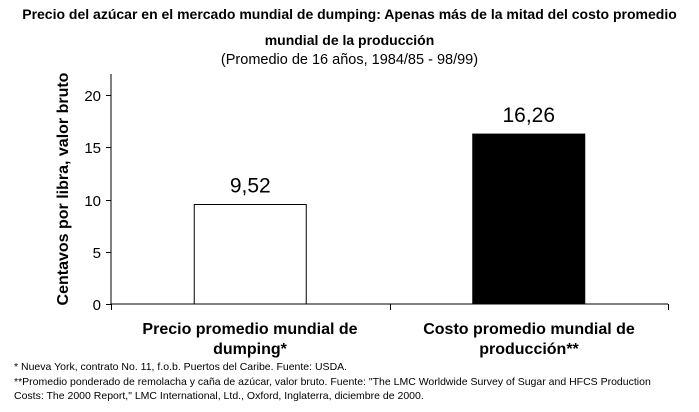  Describe the element at coordinates (529, 349) in the screenshot. I see `category-label-line: producción**` at that location.